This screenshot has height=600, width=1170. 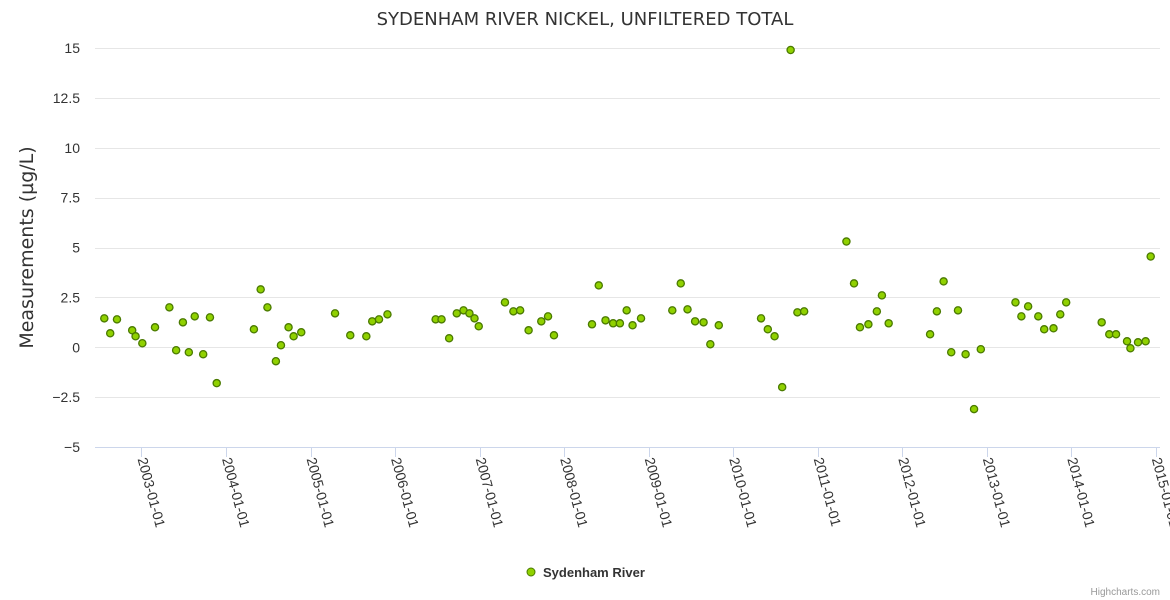 I want to click on y-tick-label: 10, so click(x=72, y=148).